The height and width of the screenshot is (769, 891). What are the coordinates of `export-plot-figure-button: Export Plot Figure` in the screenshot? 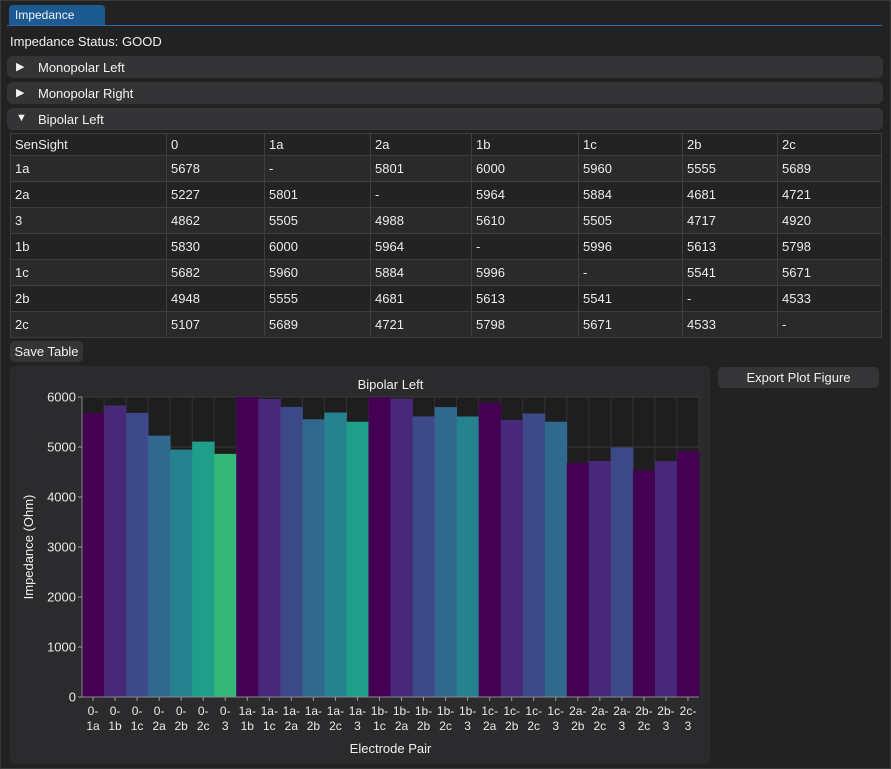 It's located at (798, 377).